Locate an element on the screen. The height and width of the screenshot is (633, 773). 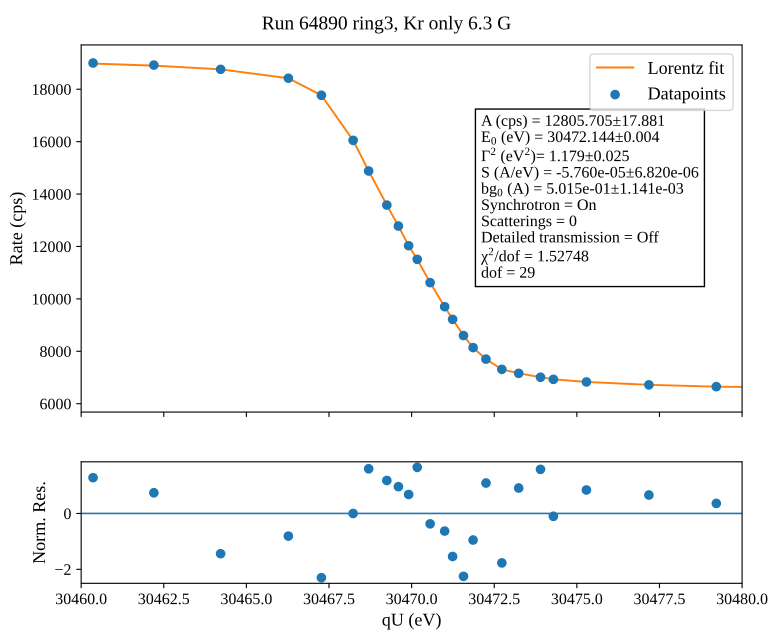
annotation: Scatterings = 0 is located at coordinates (529, 223).